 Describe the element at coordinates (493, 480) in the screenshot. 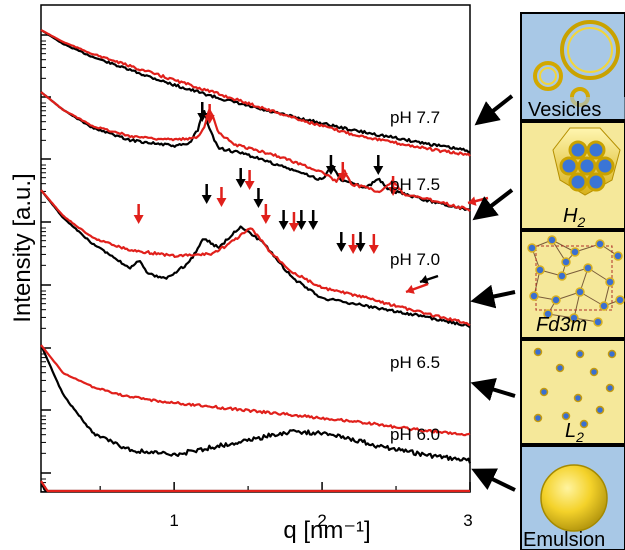

I see `pointer-arrow-emulsion` at that location.